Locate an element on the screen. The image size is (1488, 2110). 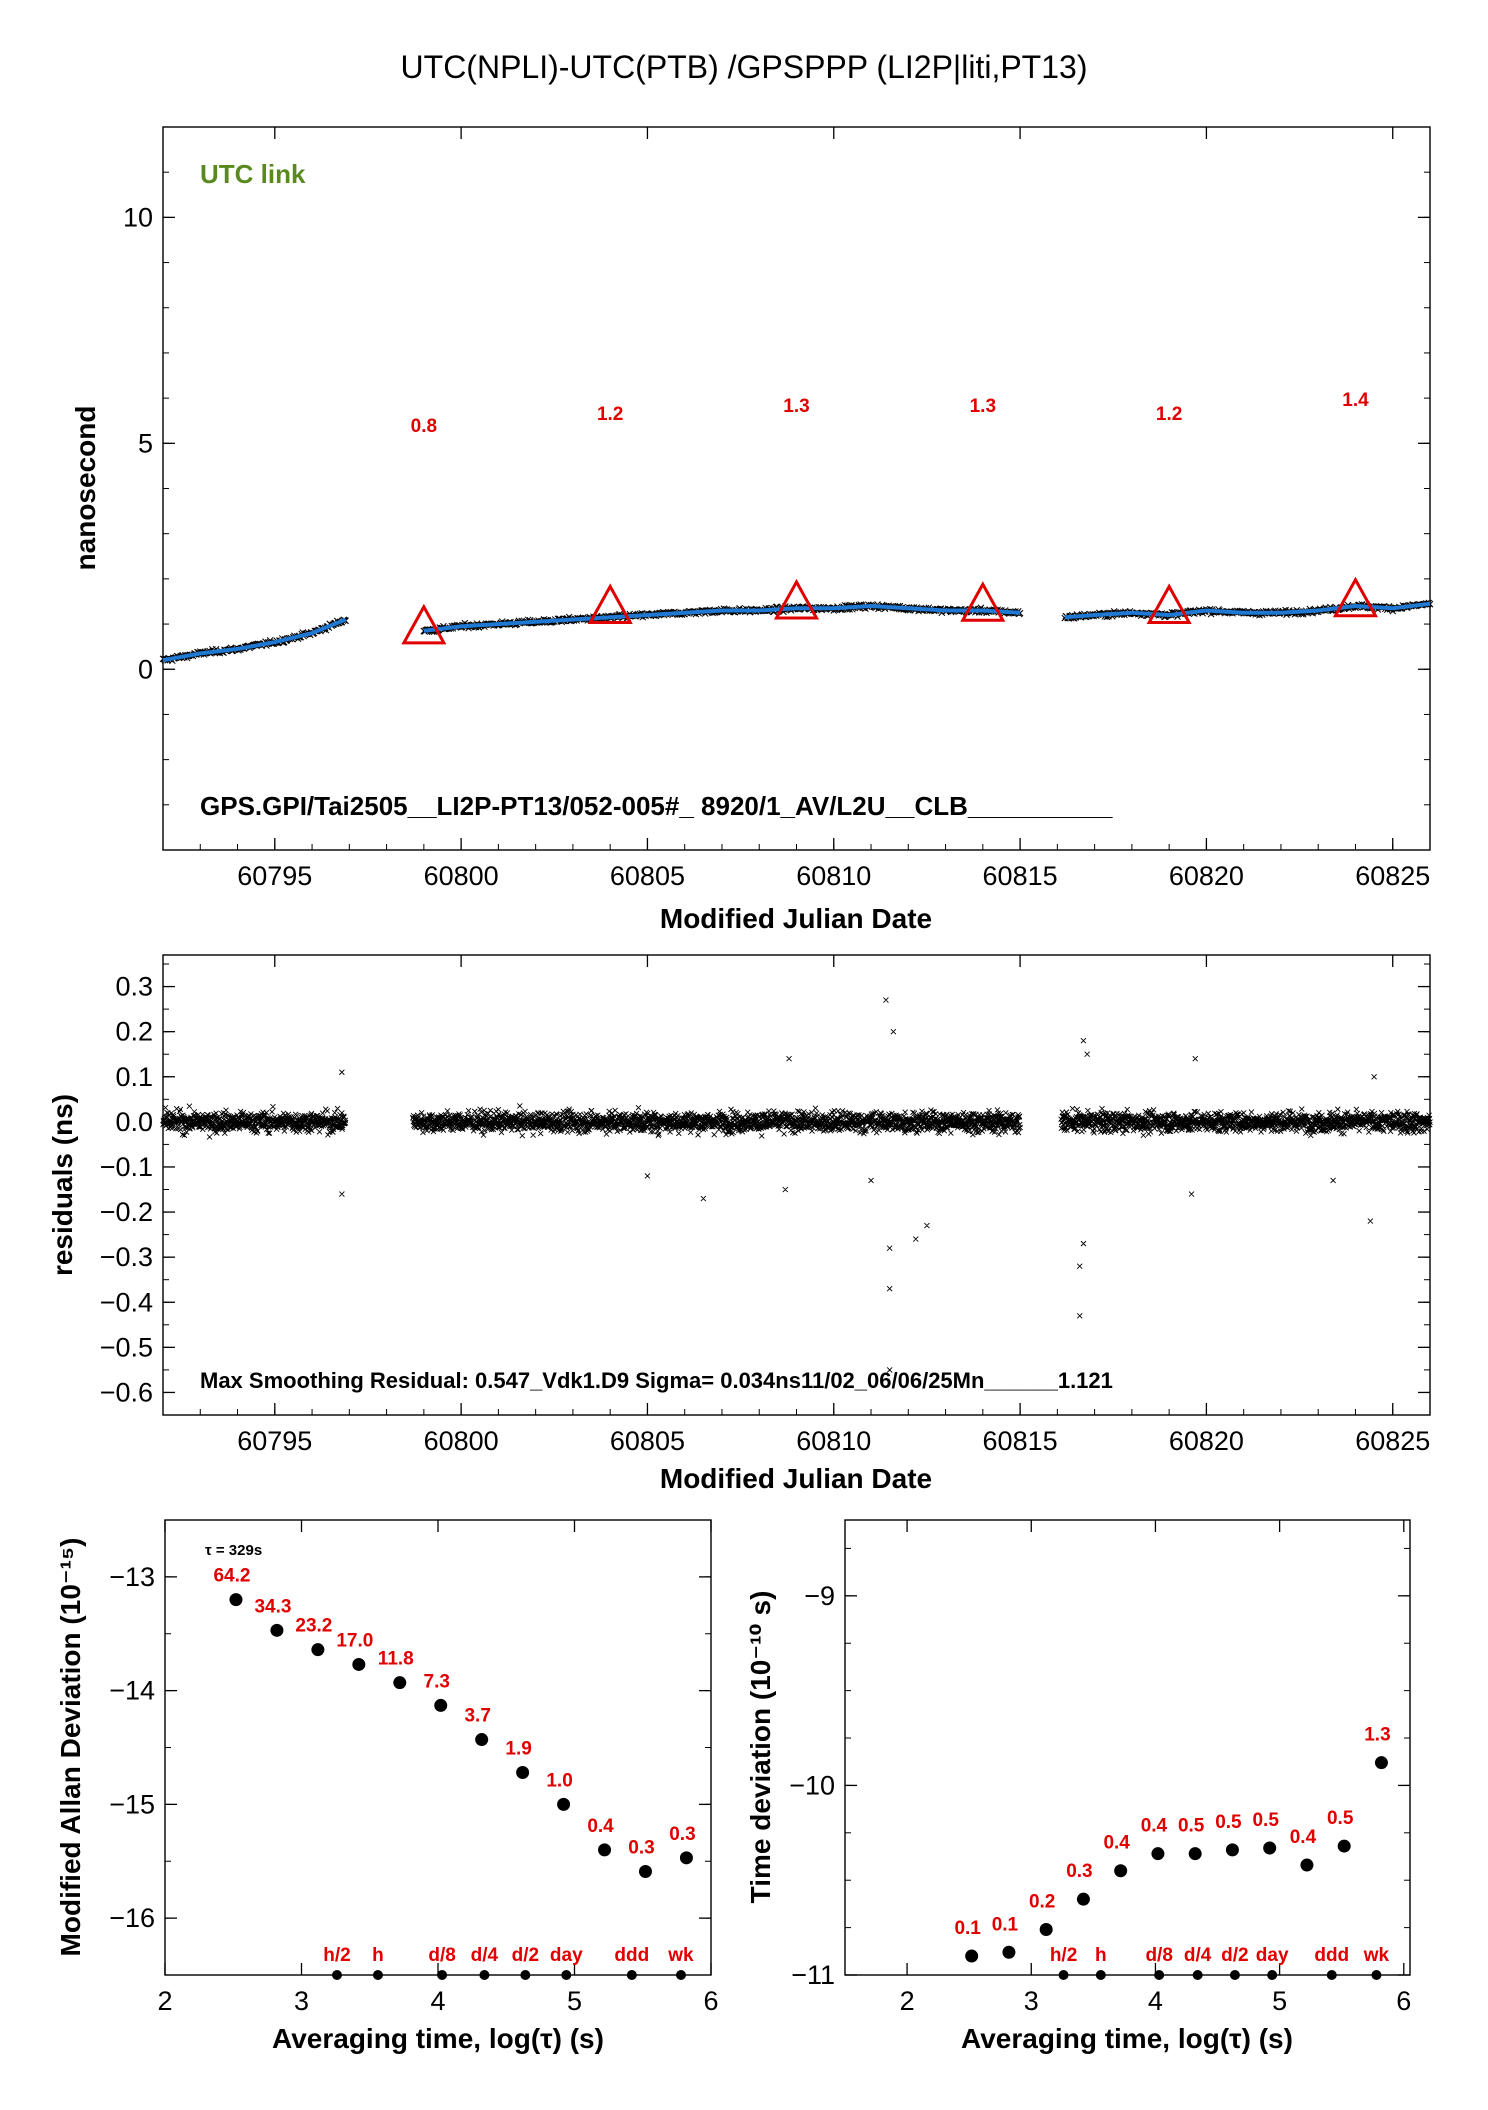
y-tick-label: −0.6 is located at coordinates (126, 1392).